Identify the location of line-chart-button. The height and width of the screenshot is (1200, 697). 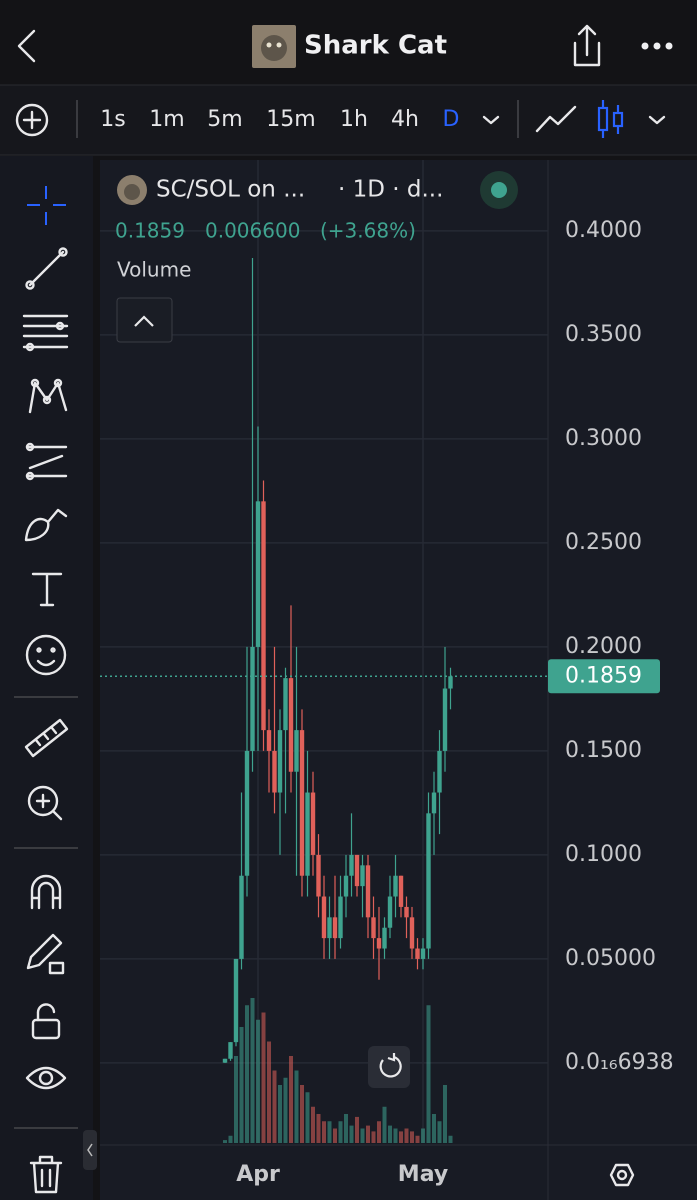
(556, 119).